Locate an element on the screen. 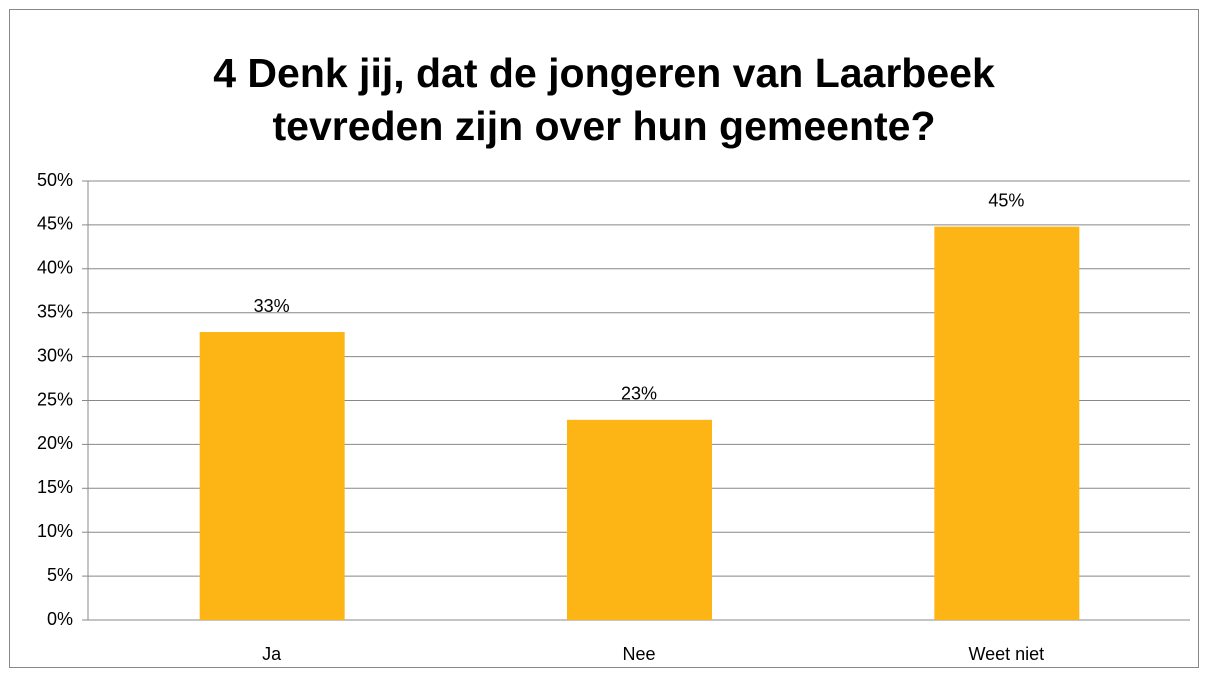 The height and width of the screenshot is (677, 1208). x-tick-label: Nee is located at coordinates (638, 654).